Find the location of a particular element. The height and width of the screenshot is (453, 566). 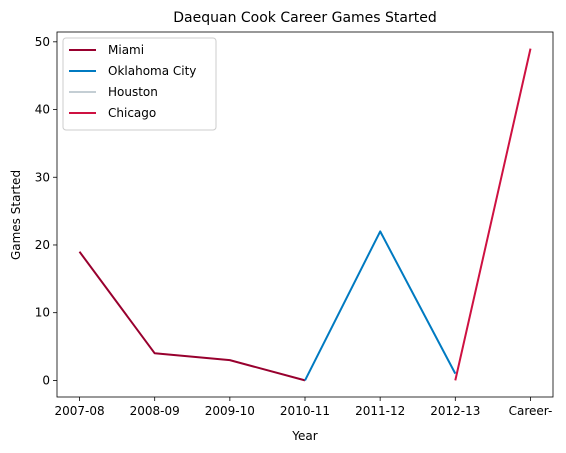

chart-title: Daequan Cook Career Games Started is located at coordinates (304, 18).